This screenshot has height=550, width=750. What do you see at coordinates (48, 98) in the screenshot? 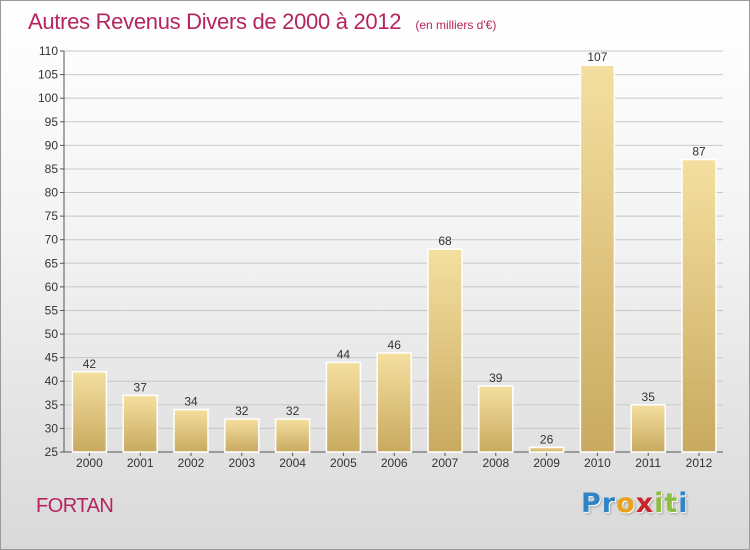
I see `y-tick-label: 100` at bounding box center [48, 98].